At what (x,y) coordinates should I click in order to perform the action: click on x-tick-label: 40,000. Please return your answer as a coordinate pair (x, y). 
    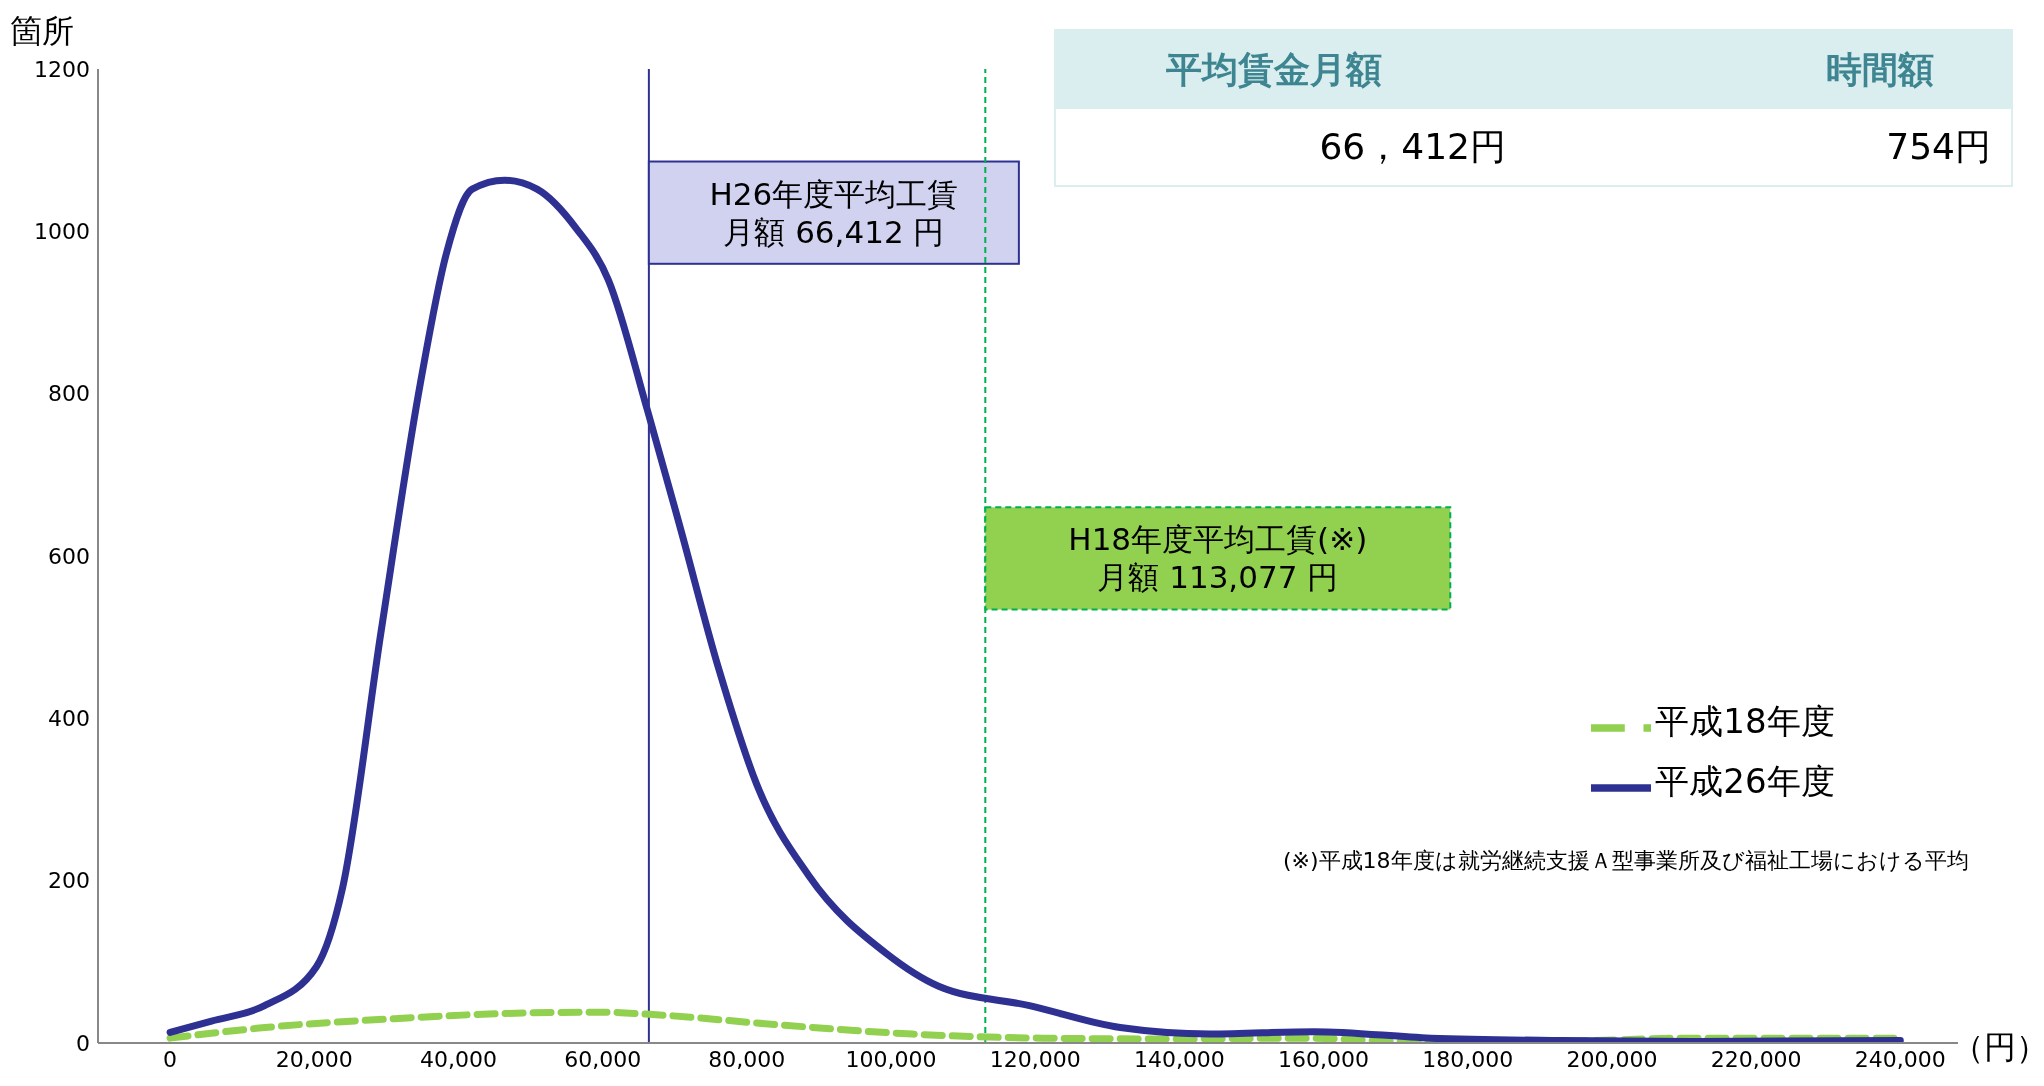
    Looking at the image, I should click on (458, 1059).